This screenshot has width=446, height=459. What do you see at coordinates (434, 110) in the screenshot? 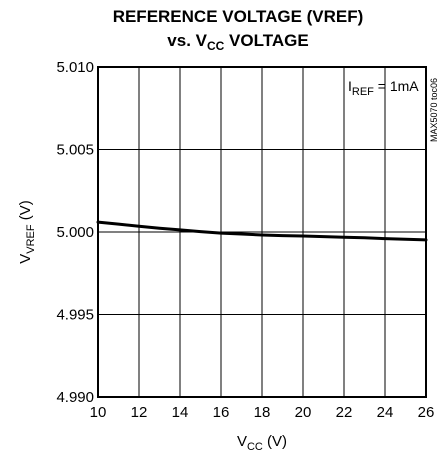
I see `side-label: MAX5070 toc06` at bounding box center [434, 110].